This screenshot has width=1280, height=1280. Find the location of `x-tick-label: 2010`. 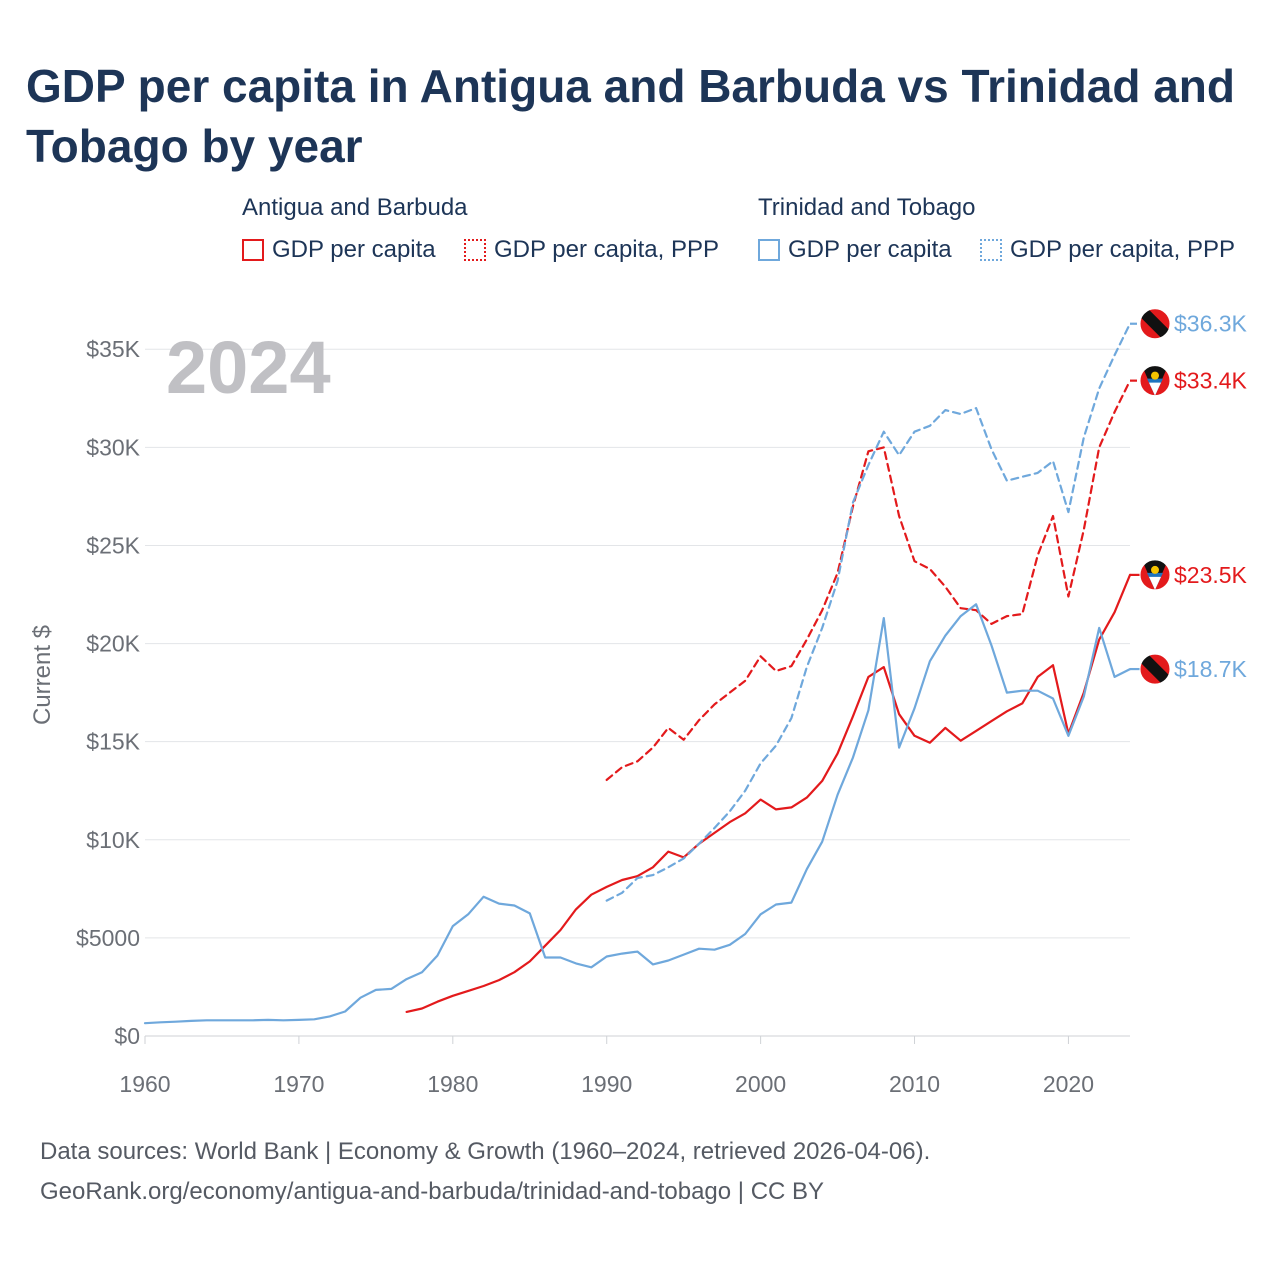

x-tick-label: 2010 is located at coordinates (914, 1084).